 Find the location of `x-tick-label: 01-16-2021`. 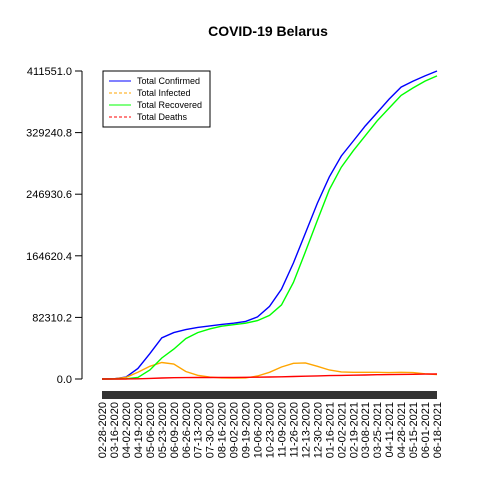

x-tick-label: 01-16-2021 is located at coordinates (330, 430).